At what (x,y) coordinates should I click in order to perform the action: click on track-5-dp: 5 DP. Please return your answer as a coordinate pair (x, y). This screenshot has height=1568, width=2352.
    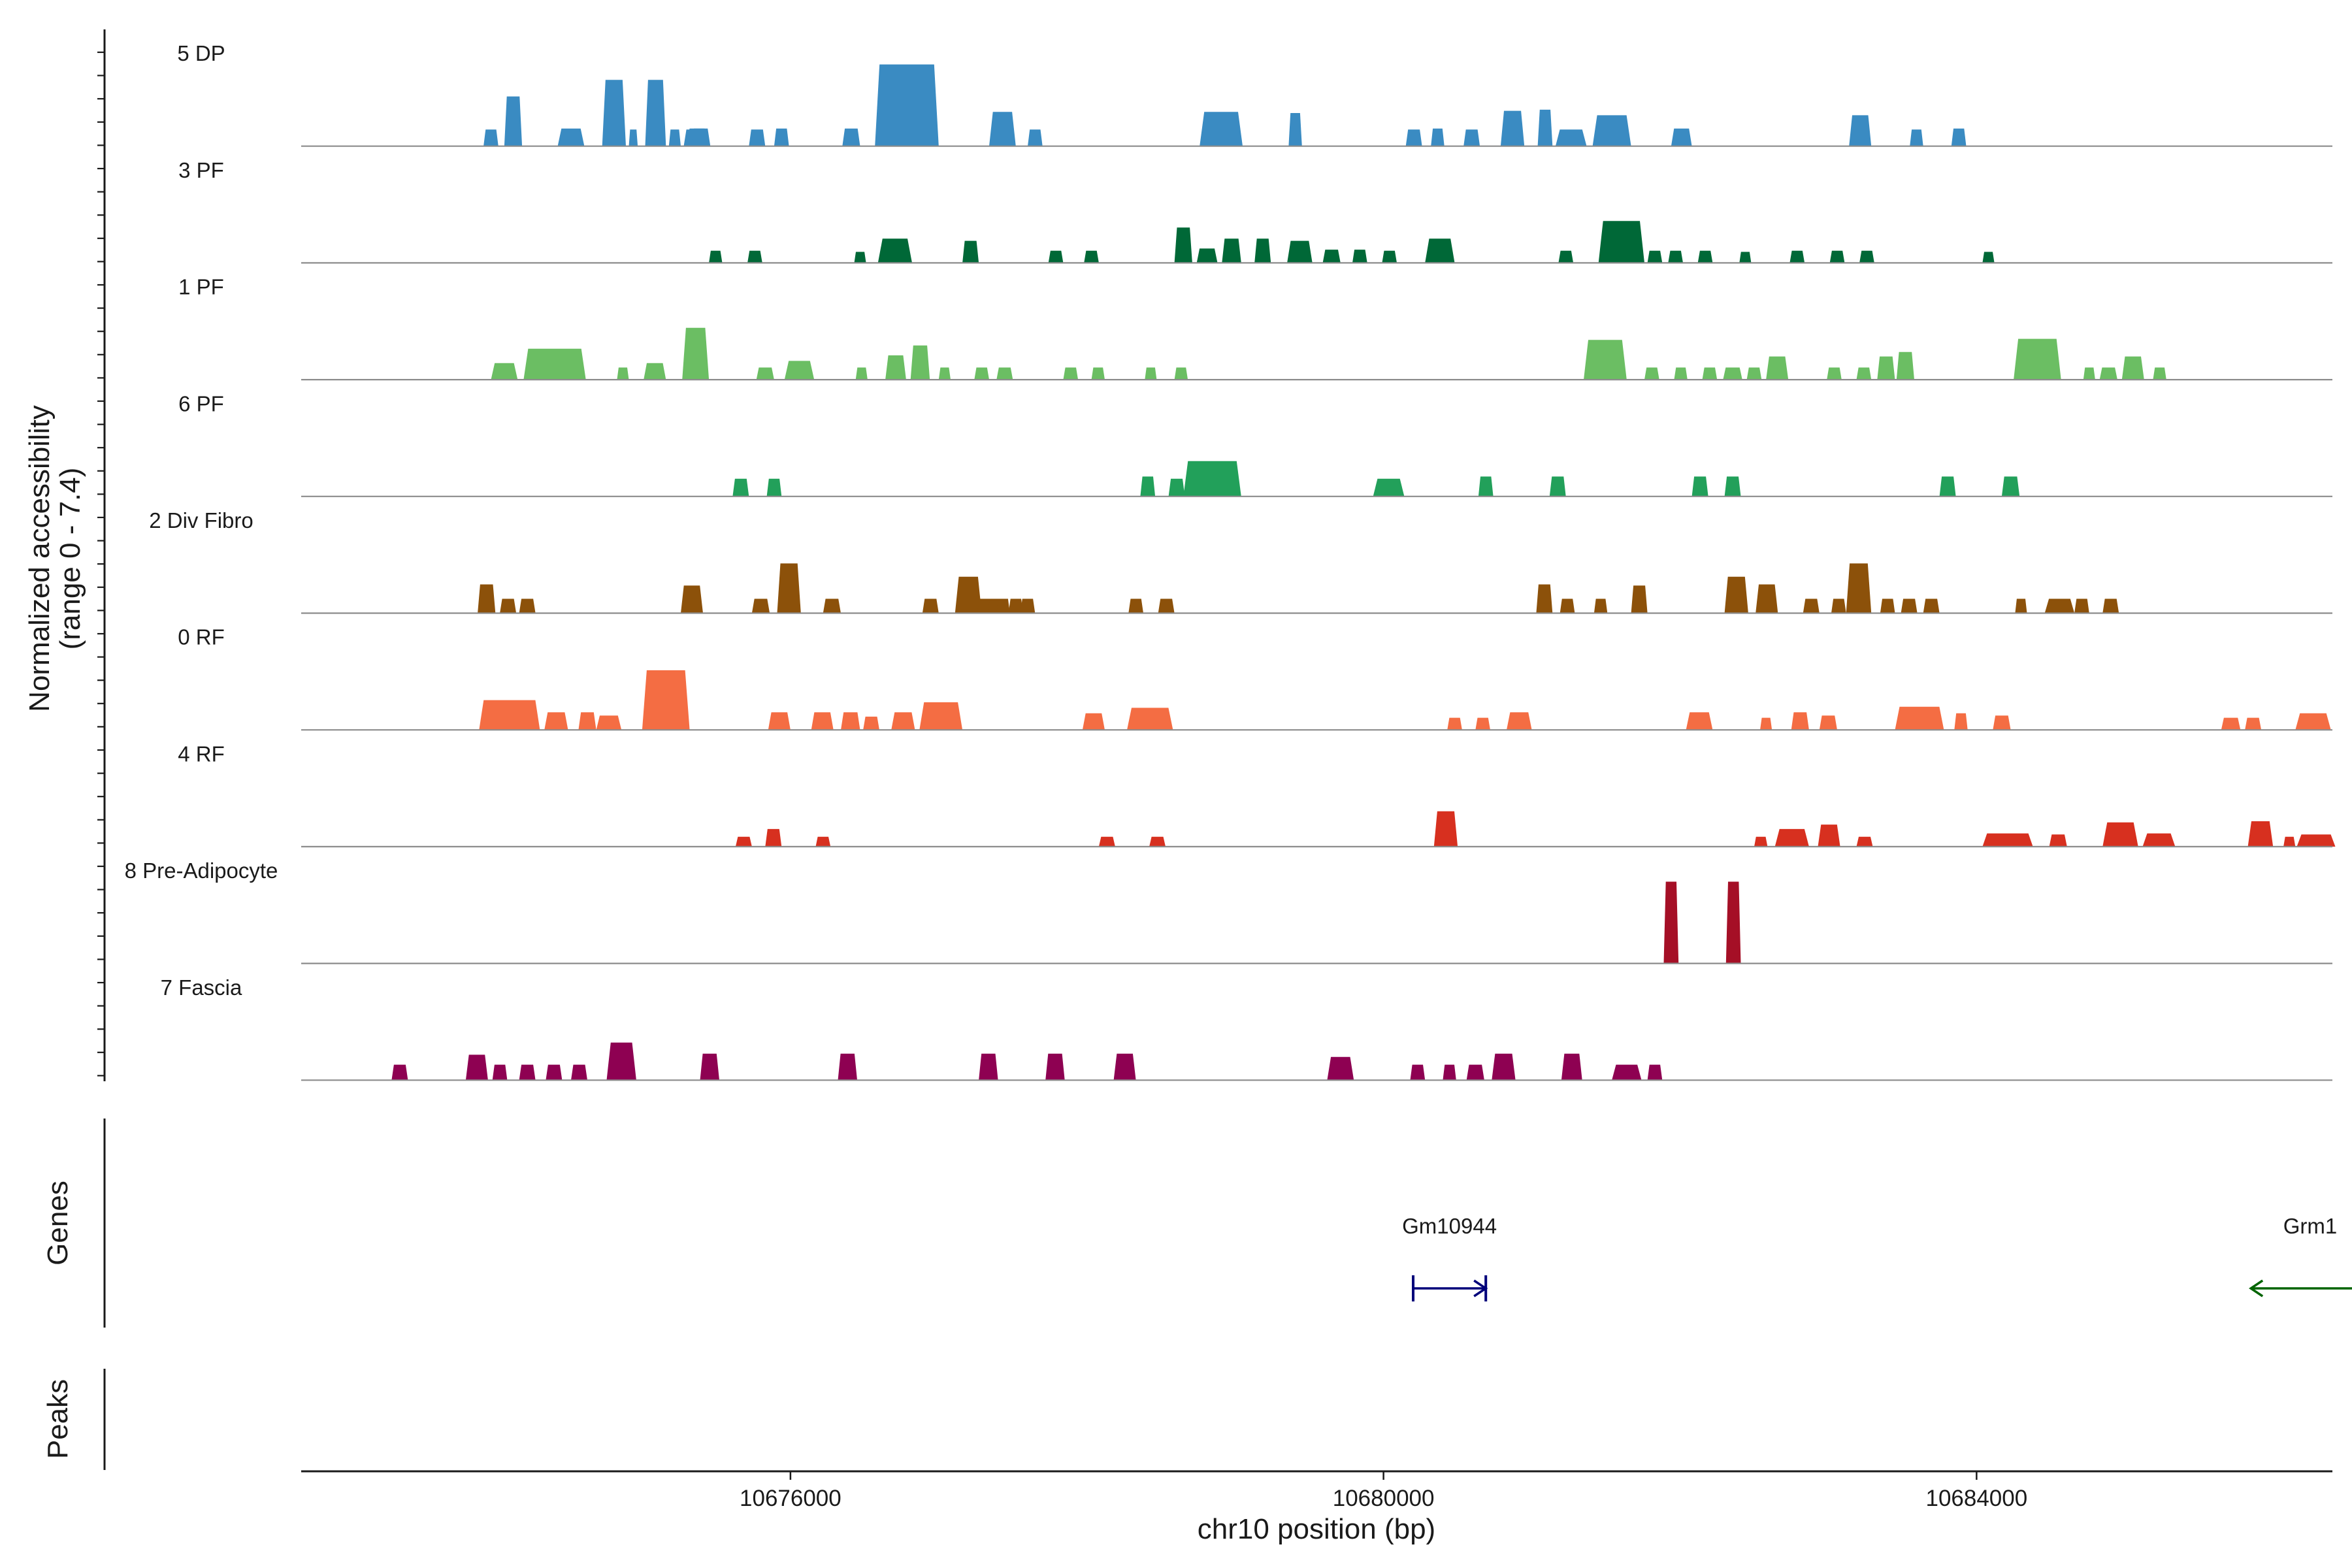
    Looking at the image, I should click on (1254, 94).